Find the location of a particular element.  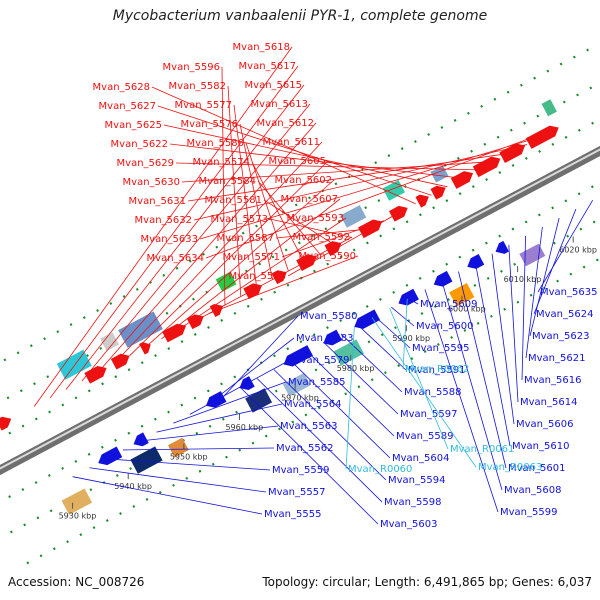

plus-gene-label: Mvan_5578 is located at coordinates (257, 276).